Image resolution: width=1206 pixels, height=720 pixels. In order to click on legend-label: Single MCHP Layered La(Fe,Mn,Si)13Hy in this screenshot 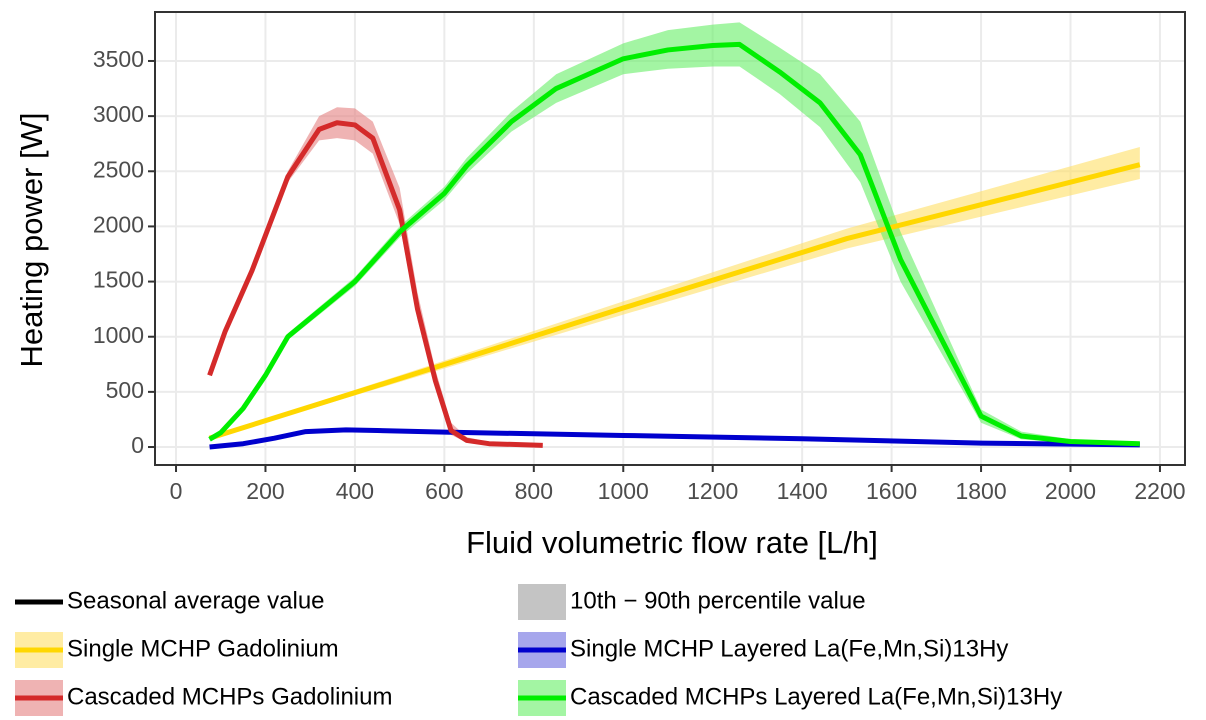, I will do `click(789, 648)`.